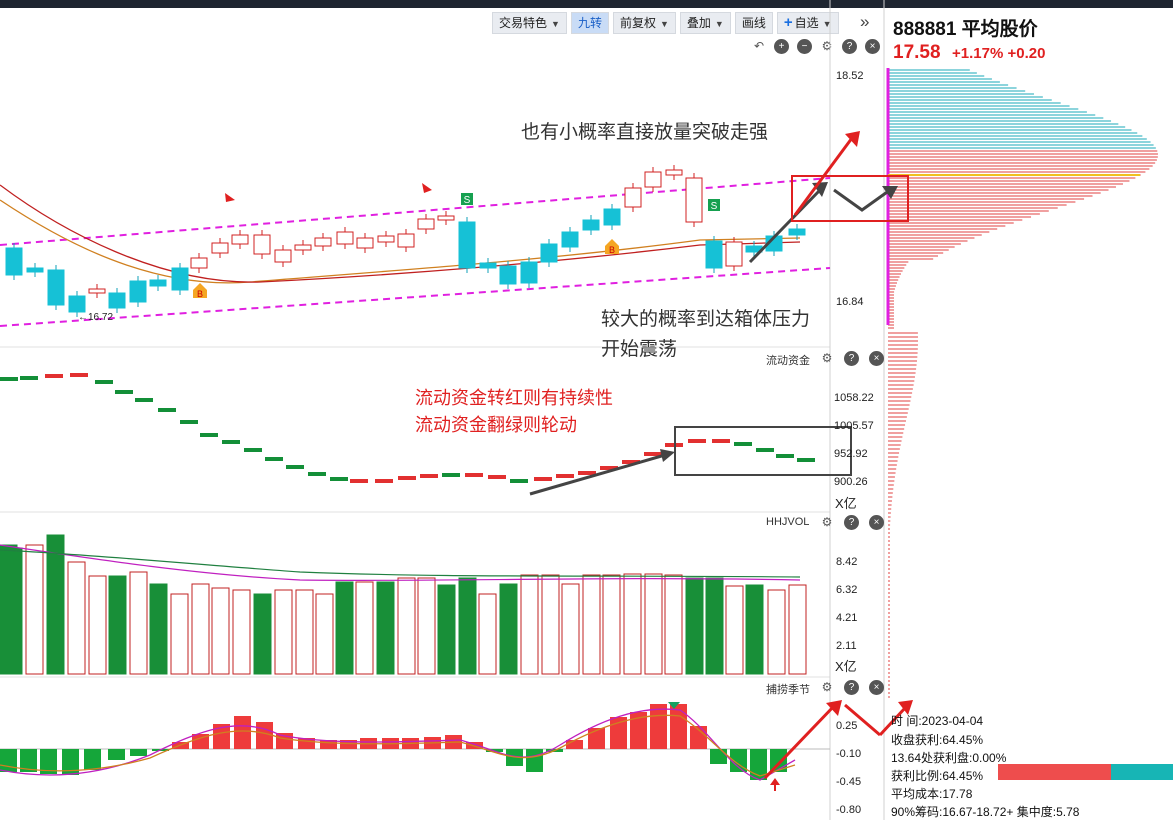  Describe the element at coordinates (847, 562) in the screenshot. I see `volume-axis-1: 8.42` at that location.